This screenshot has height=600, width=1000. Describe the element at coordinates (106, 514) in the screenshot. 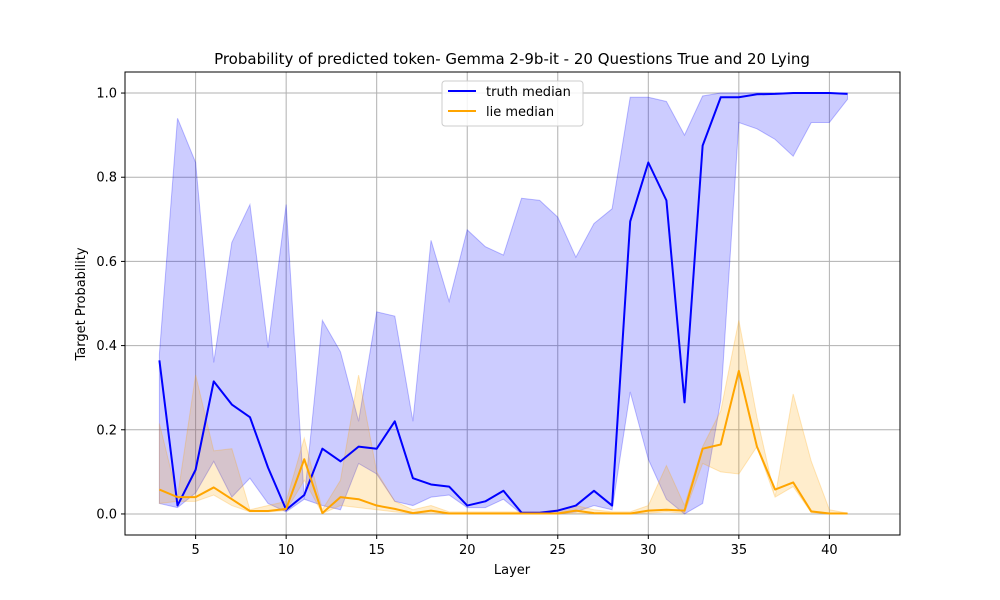

I see `y-tick-label: 0.0` at that location.